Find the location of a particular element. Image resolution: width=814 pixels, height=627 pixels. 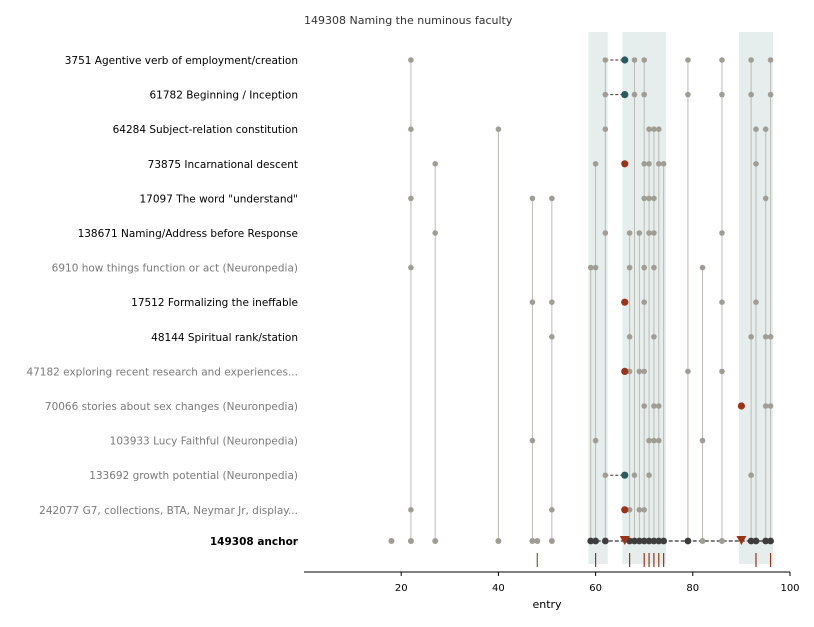

x-tick-label: 100 is located at coordinates (789, 588).